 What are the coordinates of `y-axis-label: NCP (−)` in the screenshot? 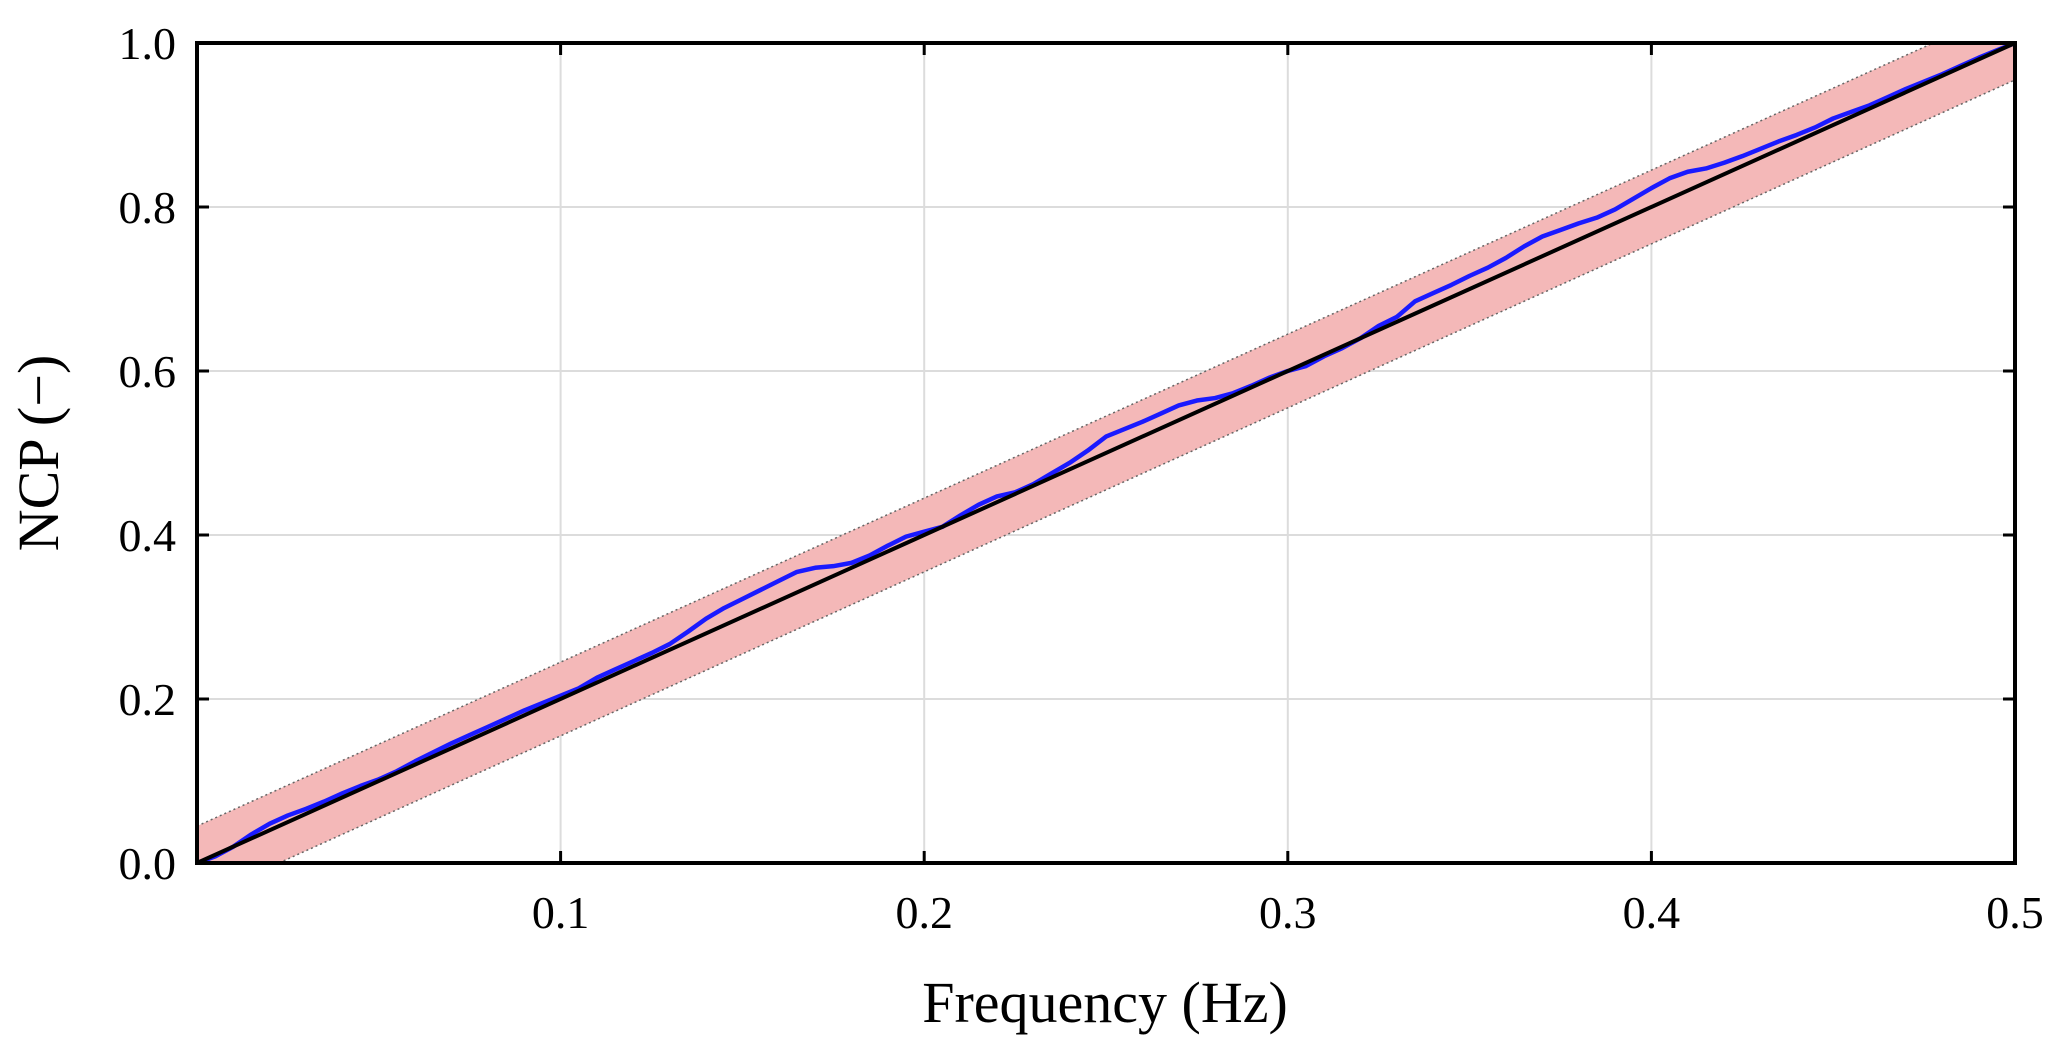 It's located at (38, 453).